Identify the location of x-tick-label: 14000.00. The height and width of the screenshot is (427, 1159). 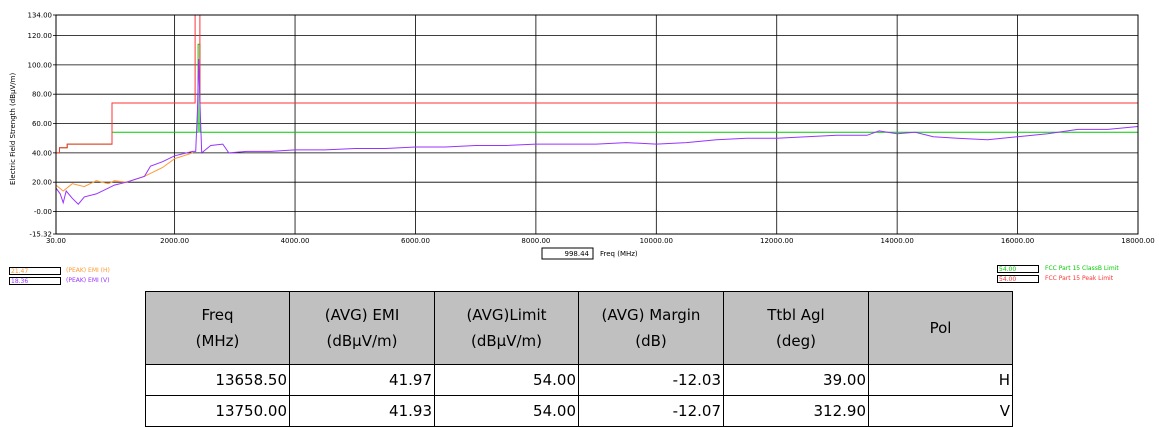
(896, 241).